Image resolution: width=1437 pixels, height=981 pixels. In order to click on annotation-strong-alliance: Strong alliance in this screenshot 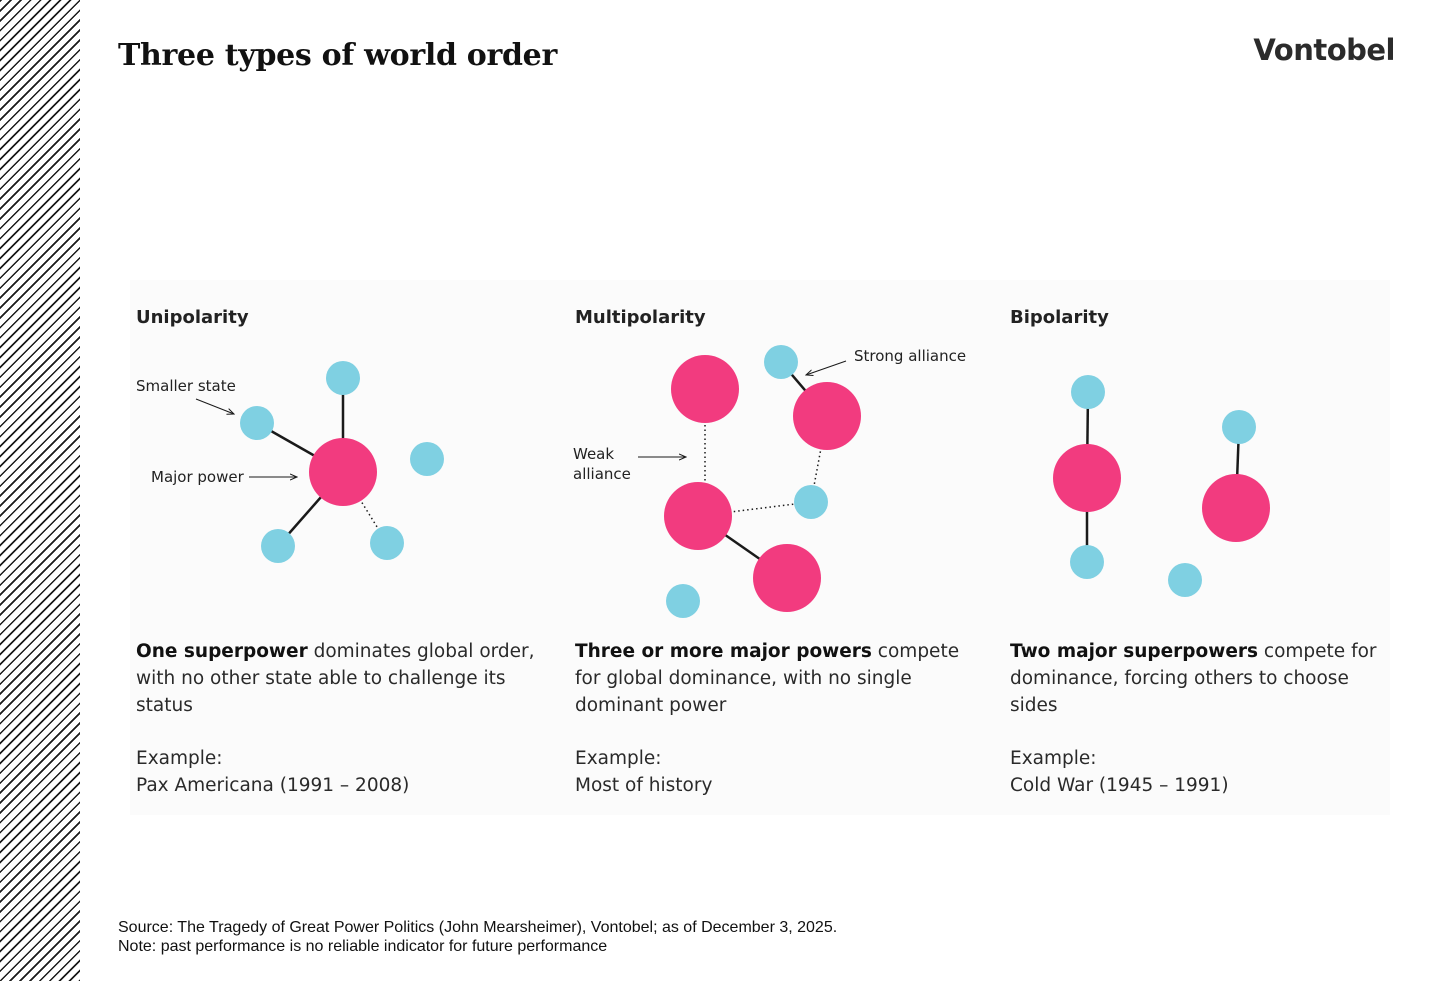, I will do `click(910, 356)`.